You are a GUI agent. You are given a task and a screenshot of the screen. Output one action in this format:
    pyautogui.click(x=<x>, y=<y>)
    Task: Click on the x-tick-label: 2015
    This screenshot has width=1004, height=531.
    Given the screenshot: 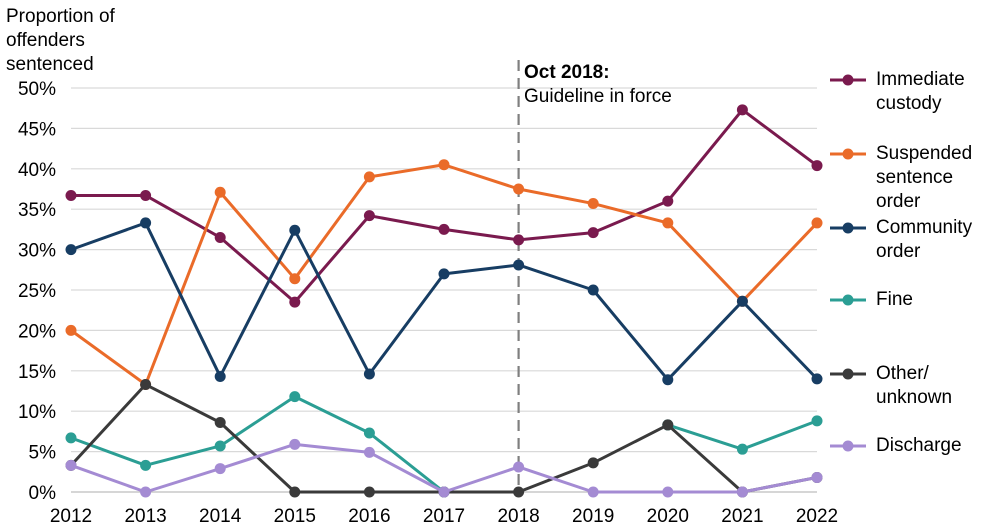 What is the action you would take?
    pyautogui.click(x=295, y=516)
    